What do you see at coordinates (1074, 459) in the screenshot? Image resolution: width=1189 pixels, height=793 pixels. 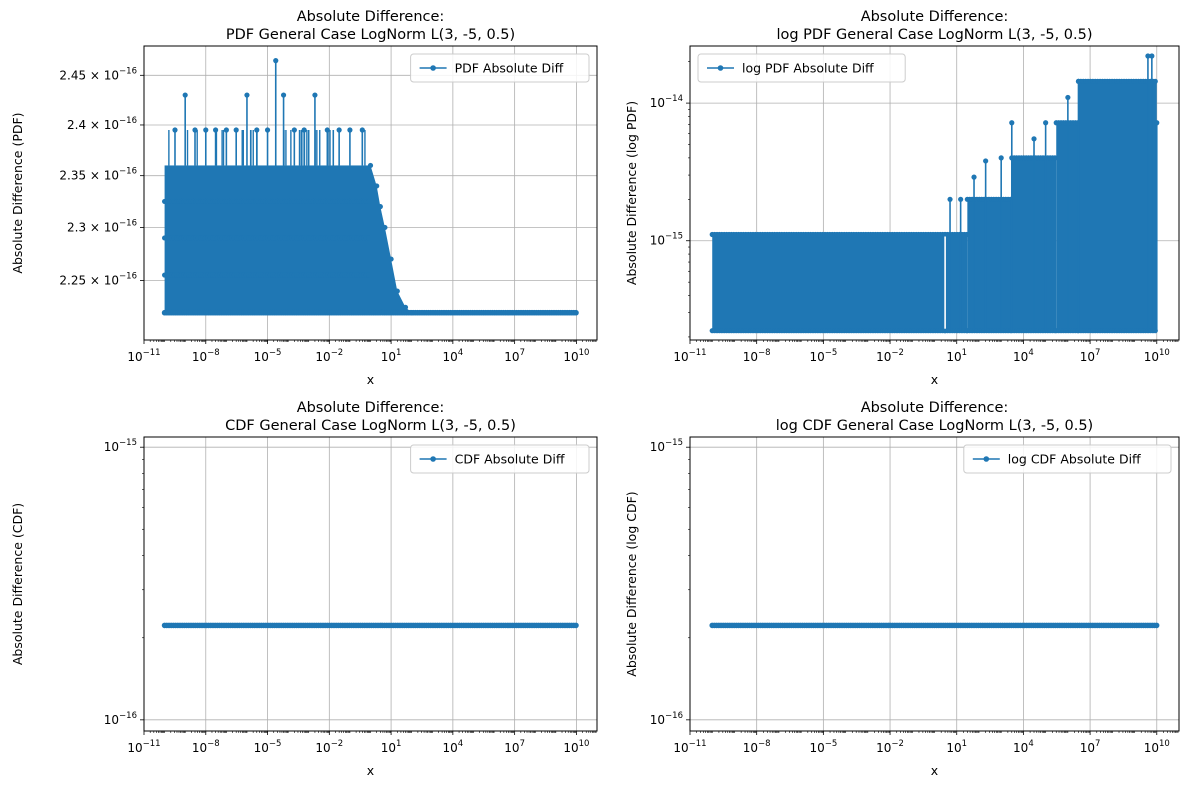 I see `legend-label: log CDF Absolute Diff` at bounding box center [1074, 459].